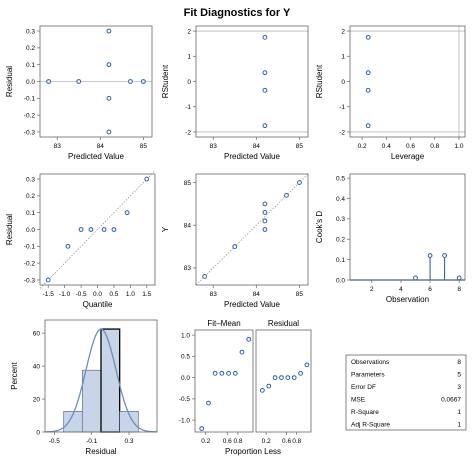  I want to click on residual_fit_spread-ytick-label: -1.0, so click(185, 420).